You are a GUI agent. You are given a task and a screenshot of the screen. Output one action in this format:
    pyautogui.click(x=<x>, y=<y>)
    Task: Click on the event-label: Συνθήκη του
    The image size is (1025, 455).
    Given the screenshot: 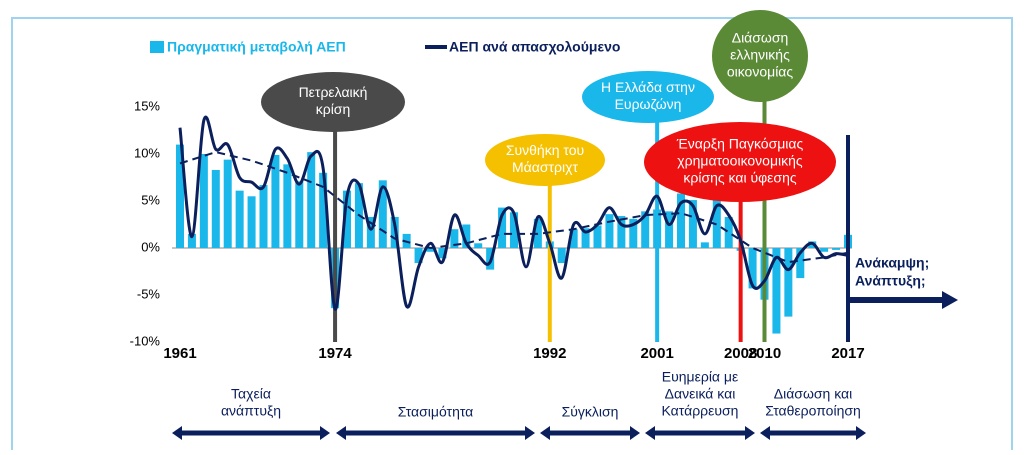 What is the action you would take?
    pyautogui.click(x=545, y=150)
    